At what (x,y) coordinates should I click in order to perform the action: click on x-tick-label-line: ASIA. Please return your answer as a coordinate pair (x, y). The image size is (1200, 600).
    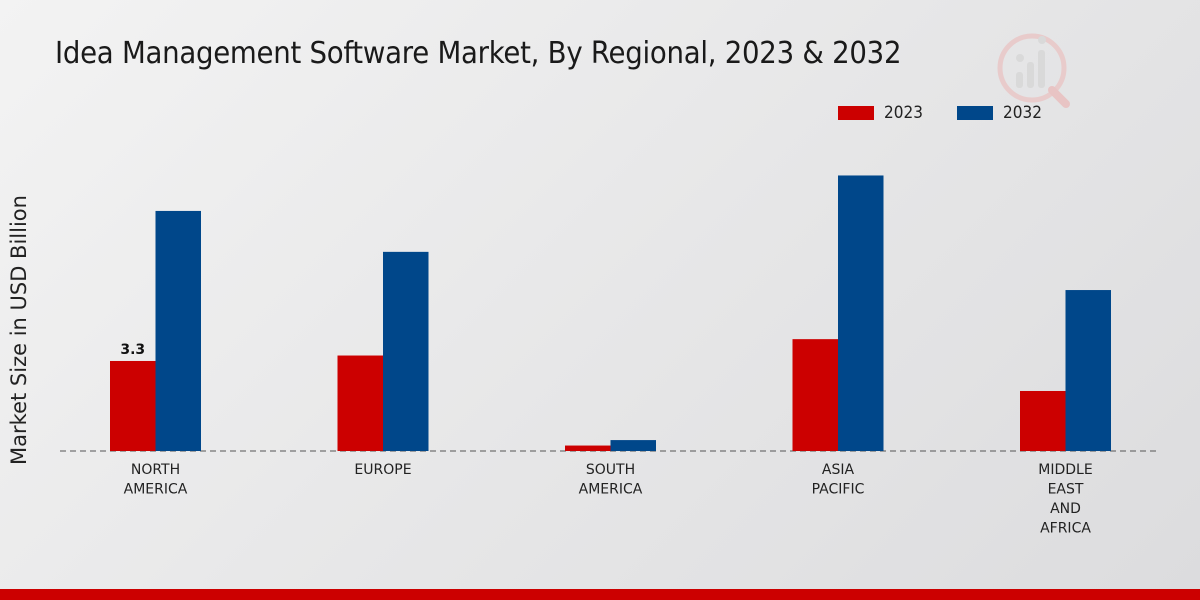
    Looking at the image, I should click on (838, 470).